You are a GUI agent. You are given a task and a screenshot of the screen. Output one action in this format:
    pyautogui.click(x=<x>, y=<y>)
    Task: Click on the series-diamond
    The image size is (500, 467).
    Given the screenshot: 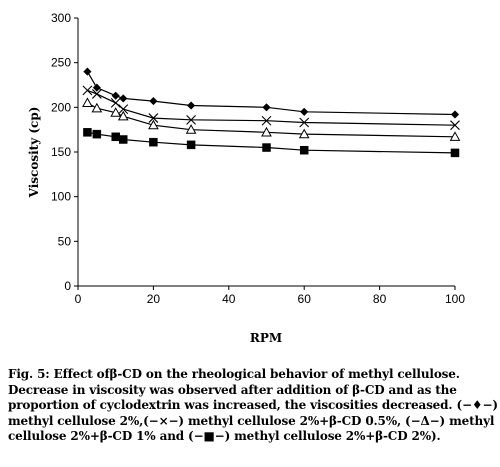 What is the action you would take?
    pyautogui.click(x=271, y=93)
    